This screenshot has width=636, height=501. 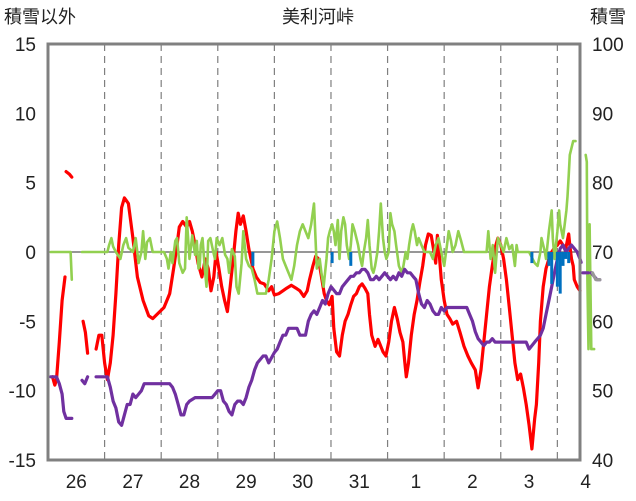 I want to click on right-axis-title: 積雪, so click(x=608, y=17).